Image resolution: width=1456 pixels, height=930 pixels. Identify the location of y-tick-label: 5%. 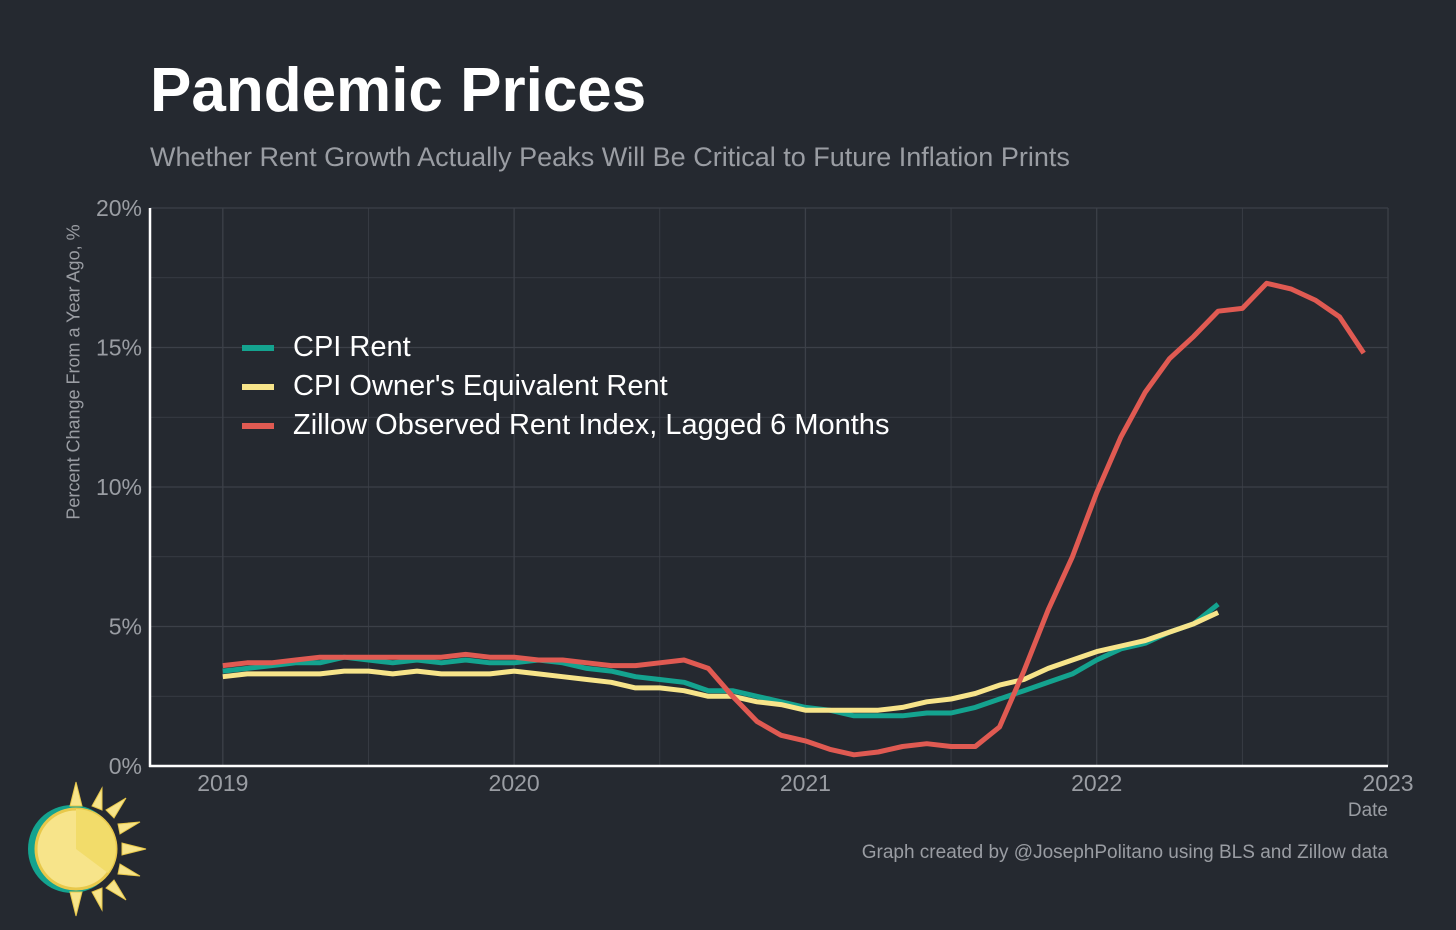
(125, 627).